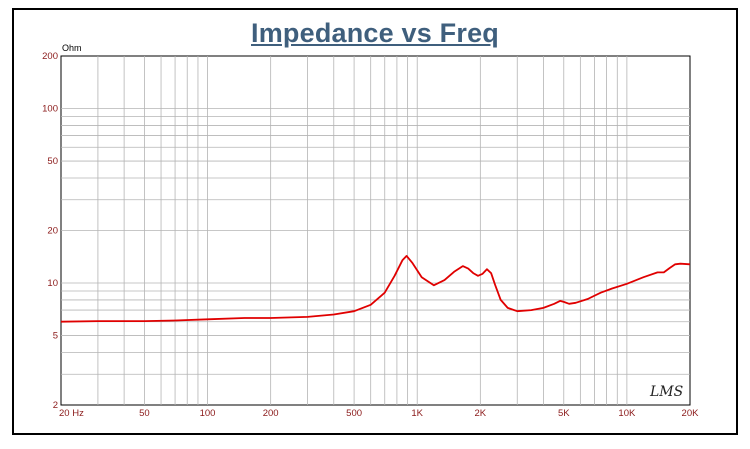  I want to click on x-tick-label: 50, so click(144, 413).